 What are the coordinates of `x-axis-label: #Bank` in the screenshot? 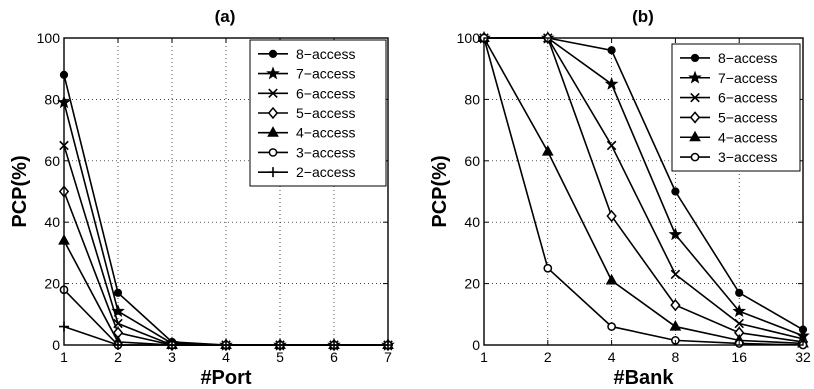 It's located at (643, 378).